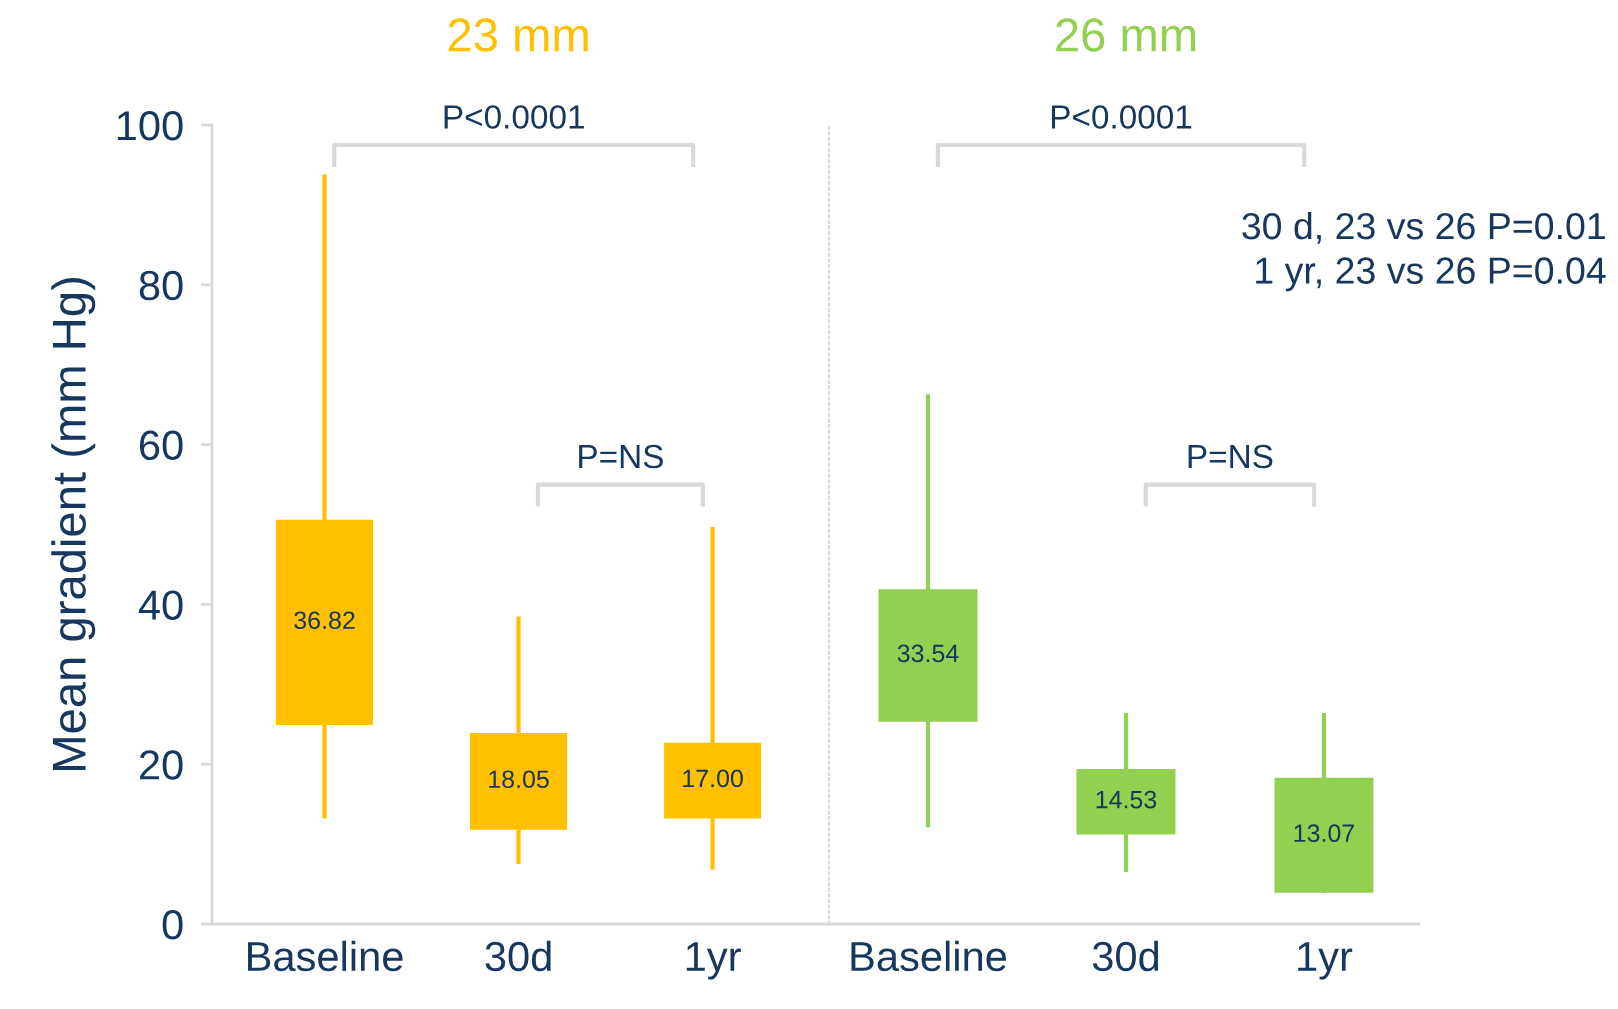  I want to click on annotation: 30 d, 23 vs 26 P=0.01 1 yr, 23 vs 26 P=0.04, so click(1424, 251).